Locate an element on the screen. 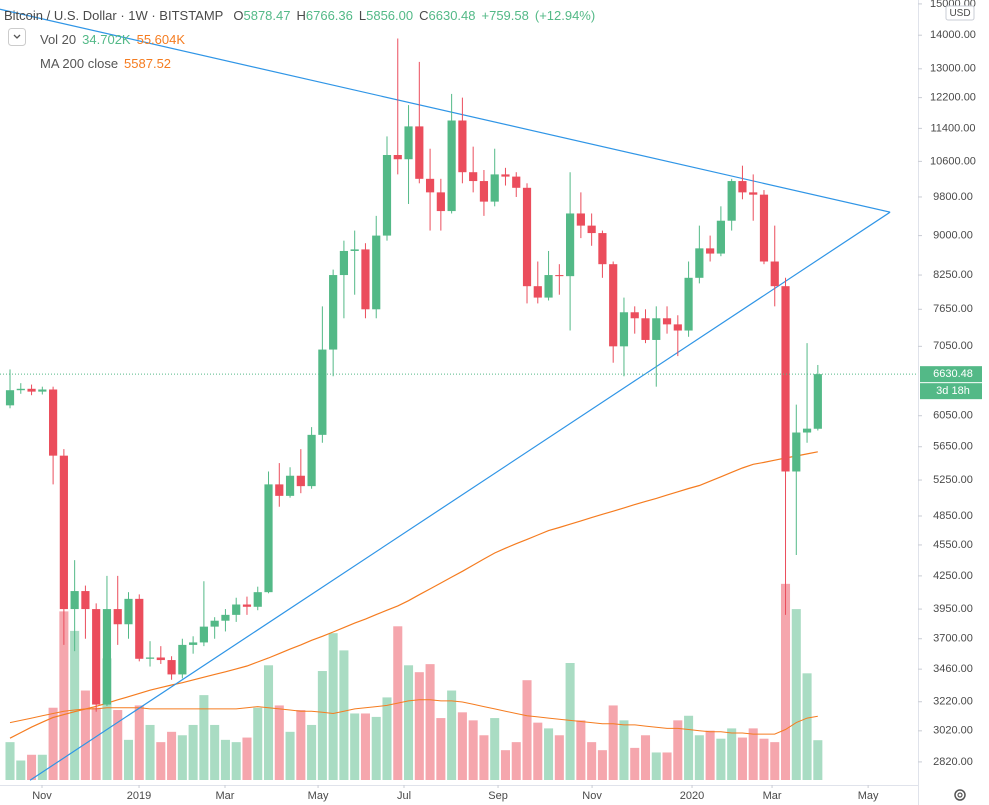  collapse-toggle is located at coordinates (17, 37).